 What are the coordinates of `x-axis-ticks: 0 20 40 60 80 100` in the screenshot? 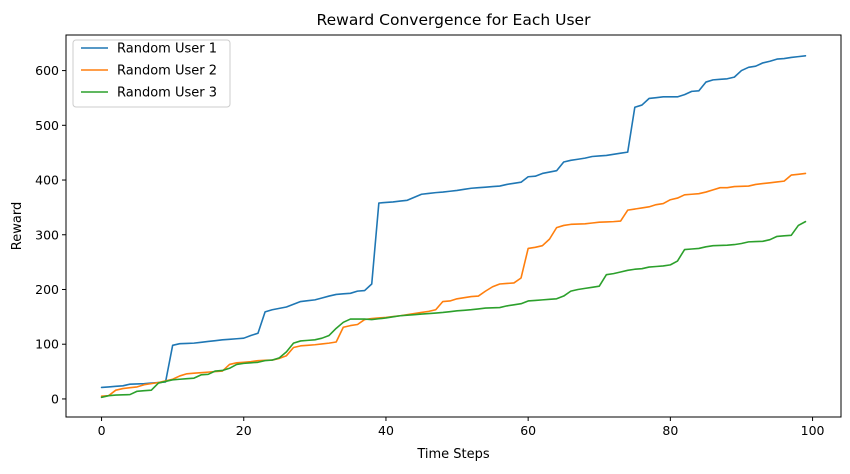 It's located at (461, 427).